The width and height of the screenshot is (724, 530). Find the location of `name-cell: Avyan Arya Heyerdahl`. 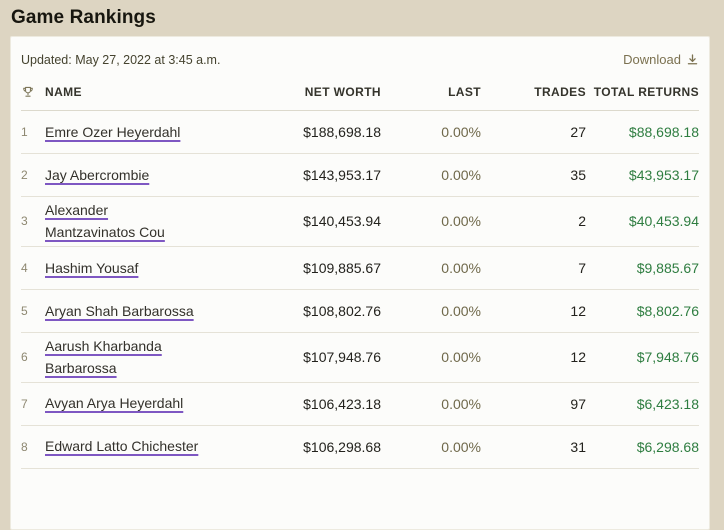

name-cell: Avyan Arya Heyerdahl is located at coordinates (143, 403).